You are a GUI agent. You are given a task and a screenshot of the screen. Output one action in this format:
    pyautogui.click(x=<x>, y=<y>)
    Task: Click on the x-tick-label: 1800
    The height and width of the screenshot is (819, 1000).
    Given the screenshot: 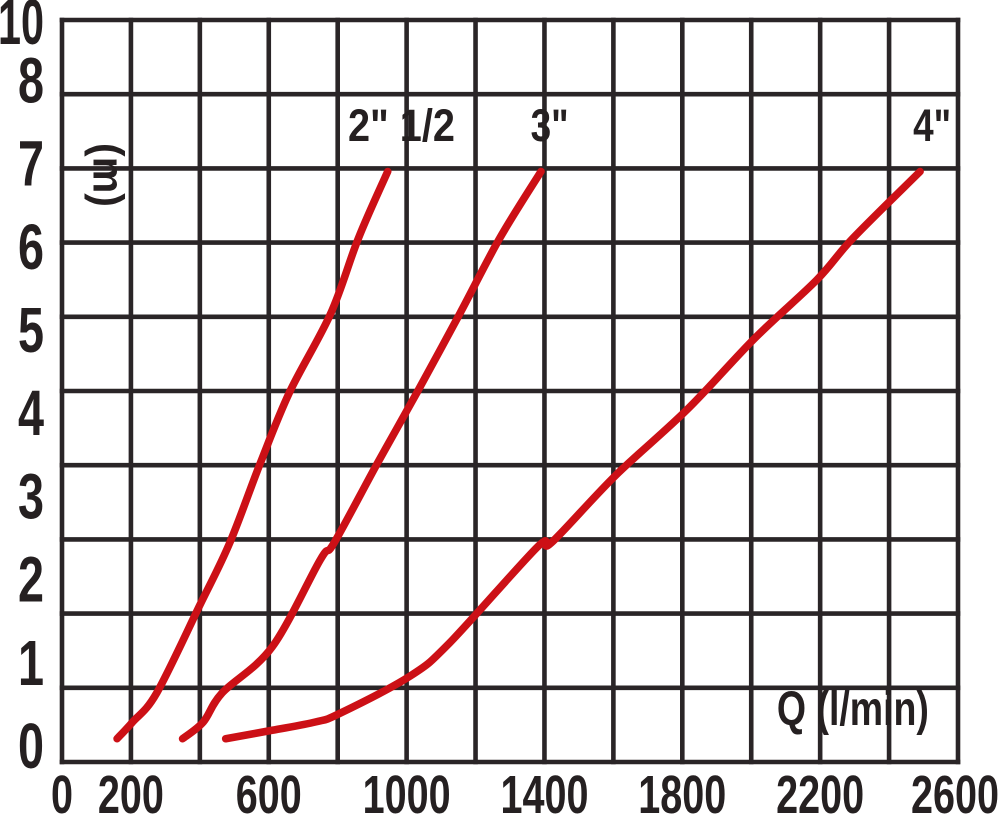 What is the action you would take?
    pyautogui.click(x=682, y=792)
    